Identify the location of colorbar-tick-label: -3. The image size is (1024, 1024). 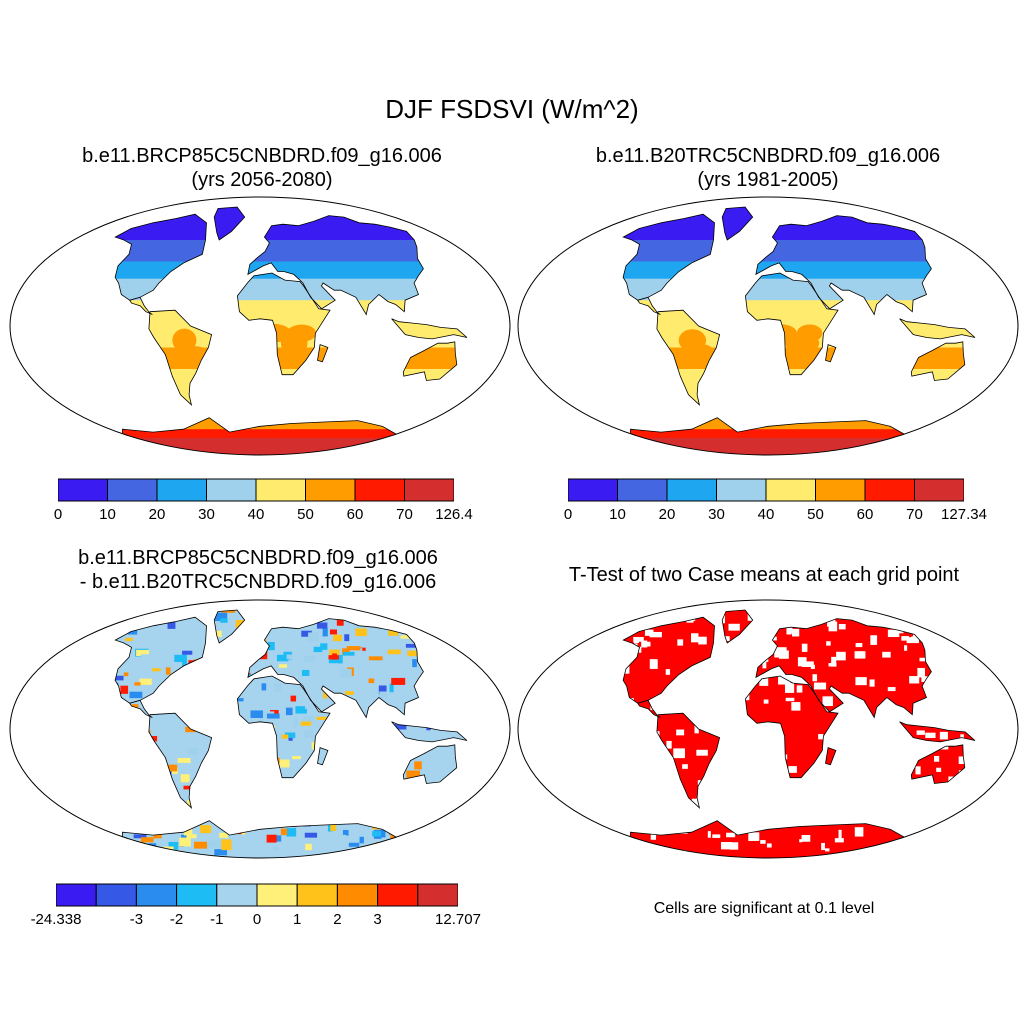
(136, 919).